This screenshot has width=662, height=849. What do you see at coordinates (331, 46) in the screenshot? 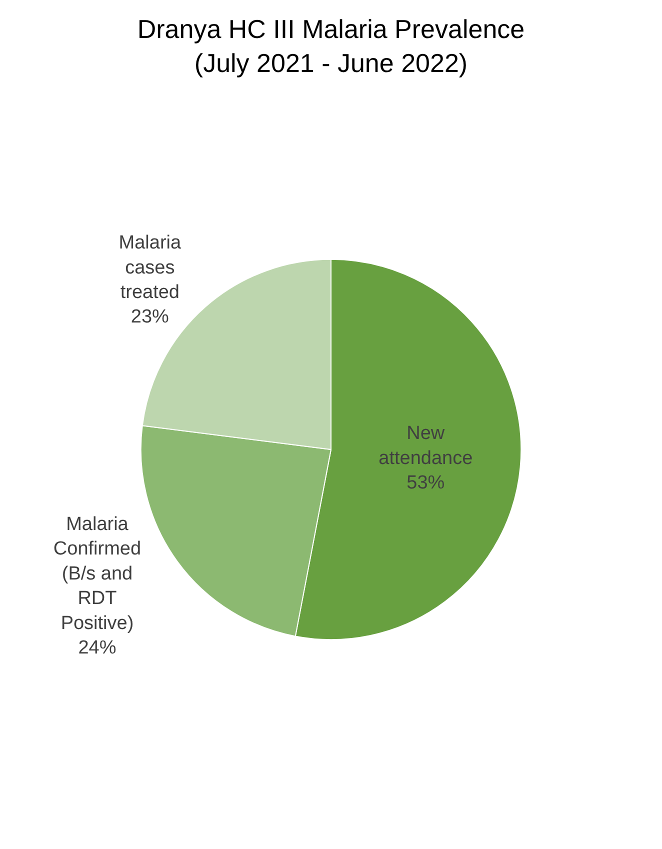
I see `chart-title: Dranya HC III Malaria Prevalence (July 2021 - June 2022)` at bounding box center [331, 46].